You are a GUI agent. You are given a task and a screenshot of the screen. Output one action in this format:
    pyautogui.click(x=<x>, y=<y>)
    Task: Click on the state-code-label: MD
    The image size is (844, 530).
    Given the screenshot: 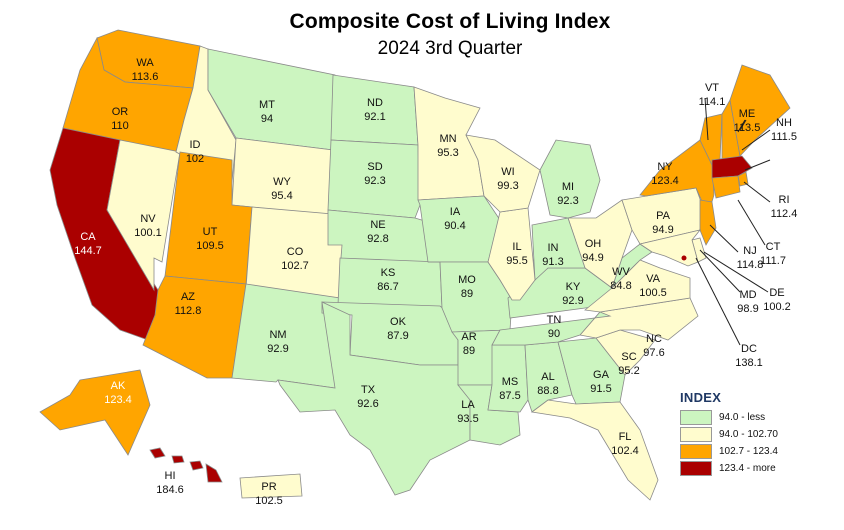 What is the action you would take?
    pyautogui.click(x=747, y=295)
    